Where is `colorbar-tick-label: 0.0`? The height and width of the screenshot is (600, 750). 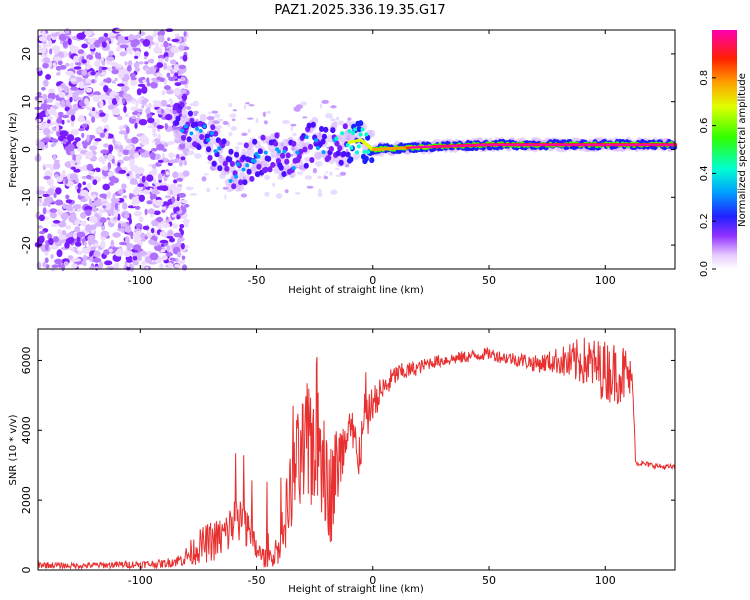
colorbar-tick-label: 0.0 is located at coordinates (704, 269).